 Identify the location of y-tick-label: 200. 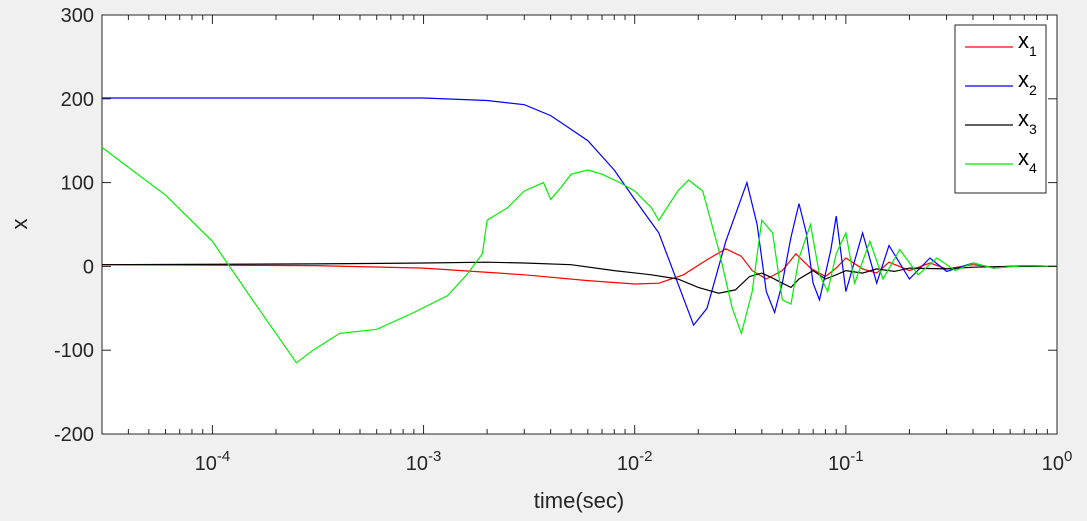
(77, 100).